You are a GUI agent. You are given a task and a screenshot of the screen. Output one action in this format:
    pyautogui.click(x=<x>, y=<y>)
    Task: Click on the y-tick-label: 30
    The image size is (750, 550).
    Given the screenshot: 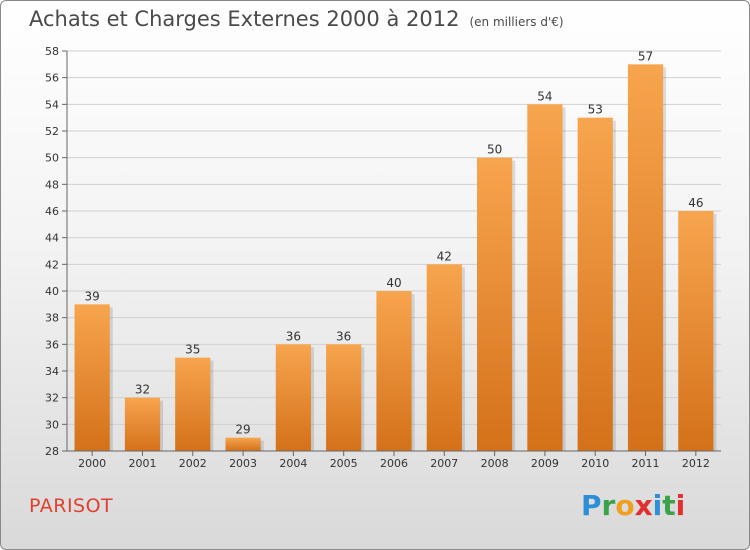 What is the action you would take?
    pyautogui.click(x=52, y=424)
    